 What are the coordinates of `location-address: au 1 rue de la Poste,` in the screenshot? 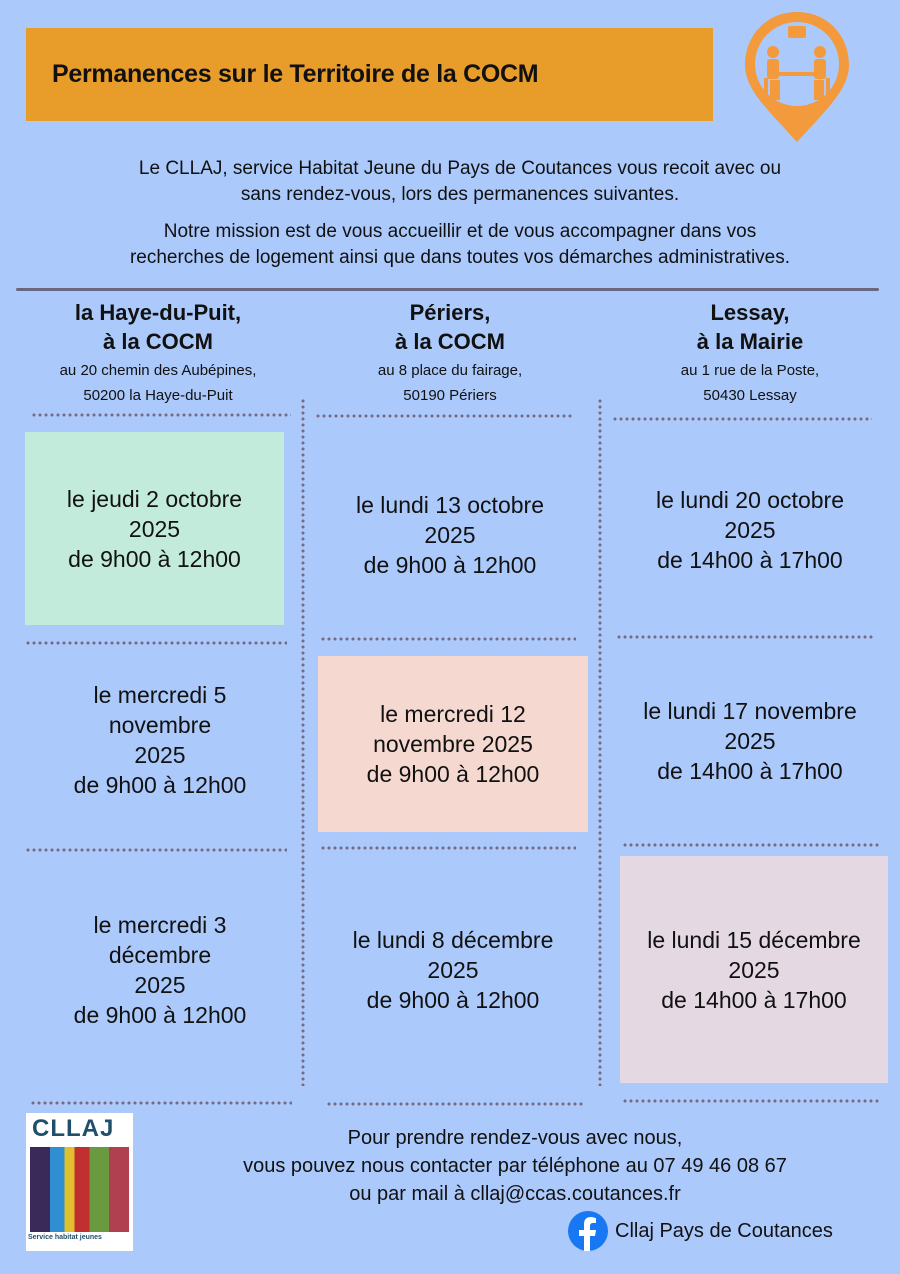 It's located at (750, 370).